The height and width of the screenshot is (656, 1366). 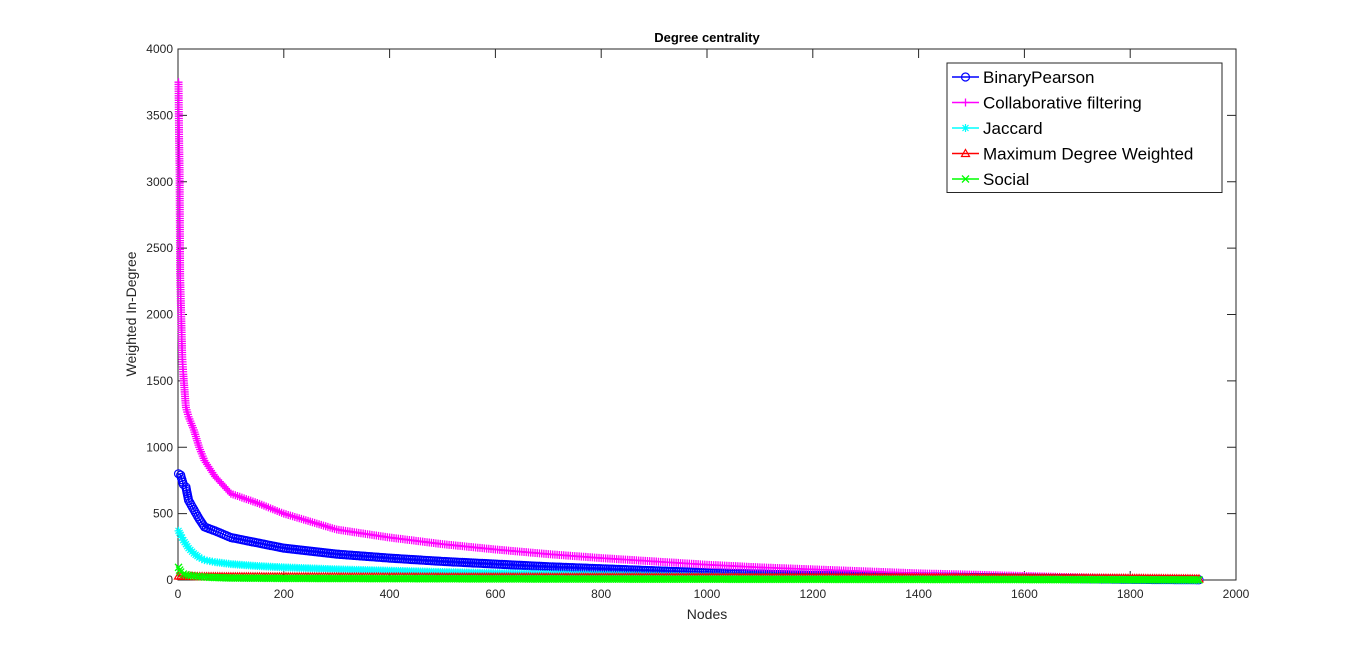 I want to click on x-tick-label: 1800, so click(x=1130, y=594).